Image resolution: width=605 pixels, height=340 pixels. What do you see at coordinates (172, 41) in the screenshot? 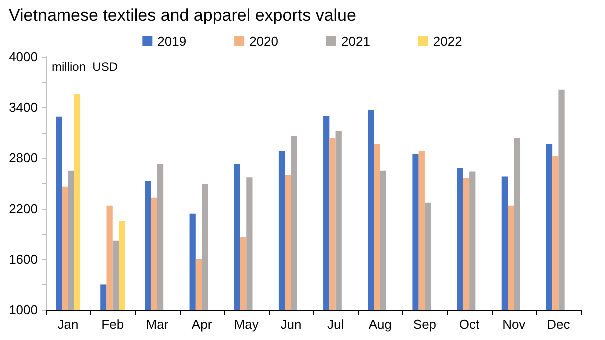
I see `legend-label: 2019` at bounding box center [172, 41].